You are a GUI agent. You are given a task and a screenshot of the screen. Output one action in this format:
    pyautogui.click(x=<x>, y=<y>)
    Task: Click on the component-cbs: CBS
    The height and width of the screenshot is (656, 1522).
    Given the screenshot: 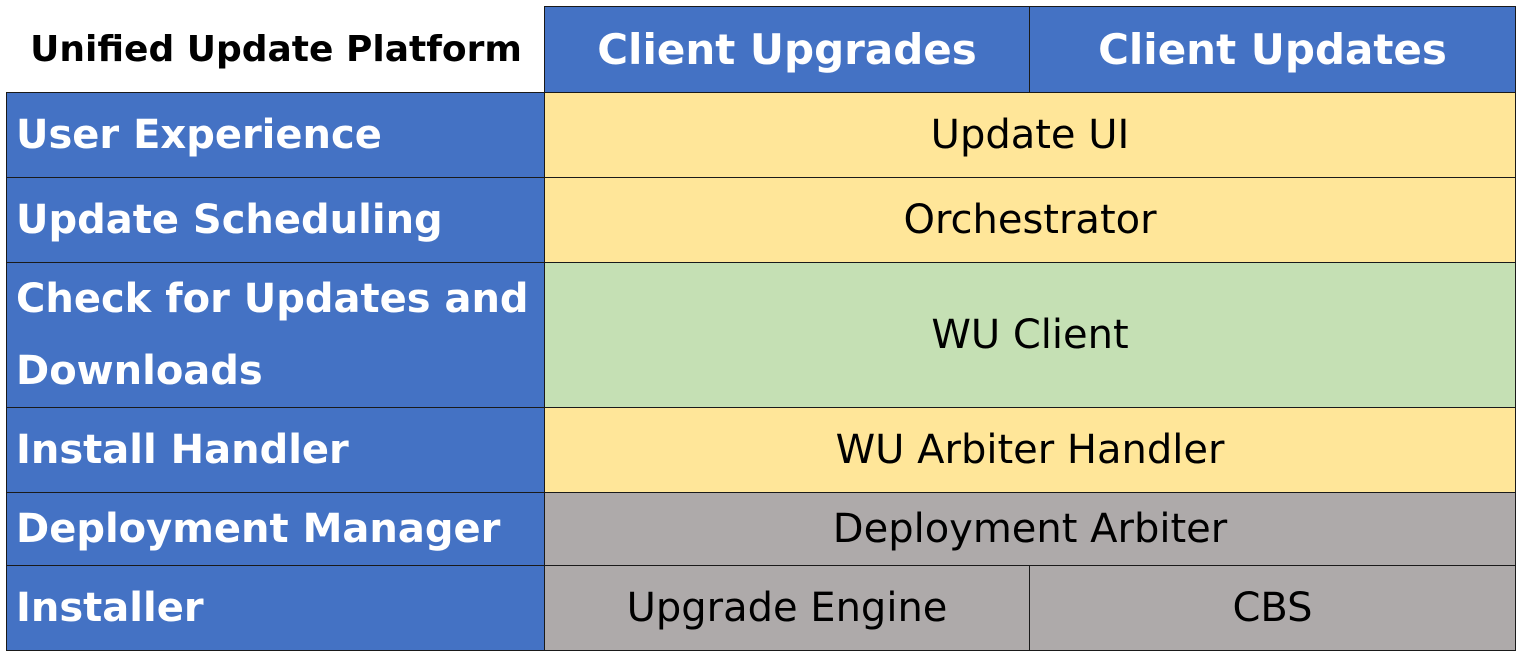 What is the action you would take?
    pyautogui.click(x=1272, y=608)
    